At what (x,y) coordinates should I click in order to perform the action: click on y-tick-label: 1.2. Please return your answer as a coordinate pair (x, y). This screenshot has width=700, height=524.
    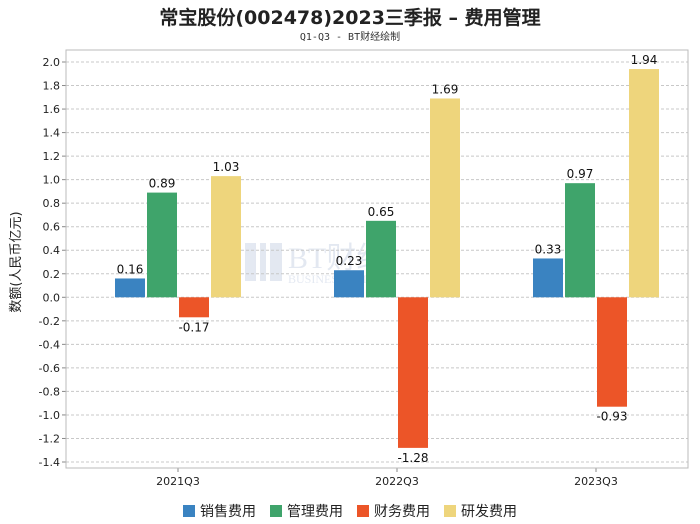
    Looking at the image, I should click on (52, 156).